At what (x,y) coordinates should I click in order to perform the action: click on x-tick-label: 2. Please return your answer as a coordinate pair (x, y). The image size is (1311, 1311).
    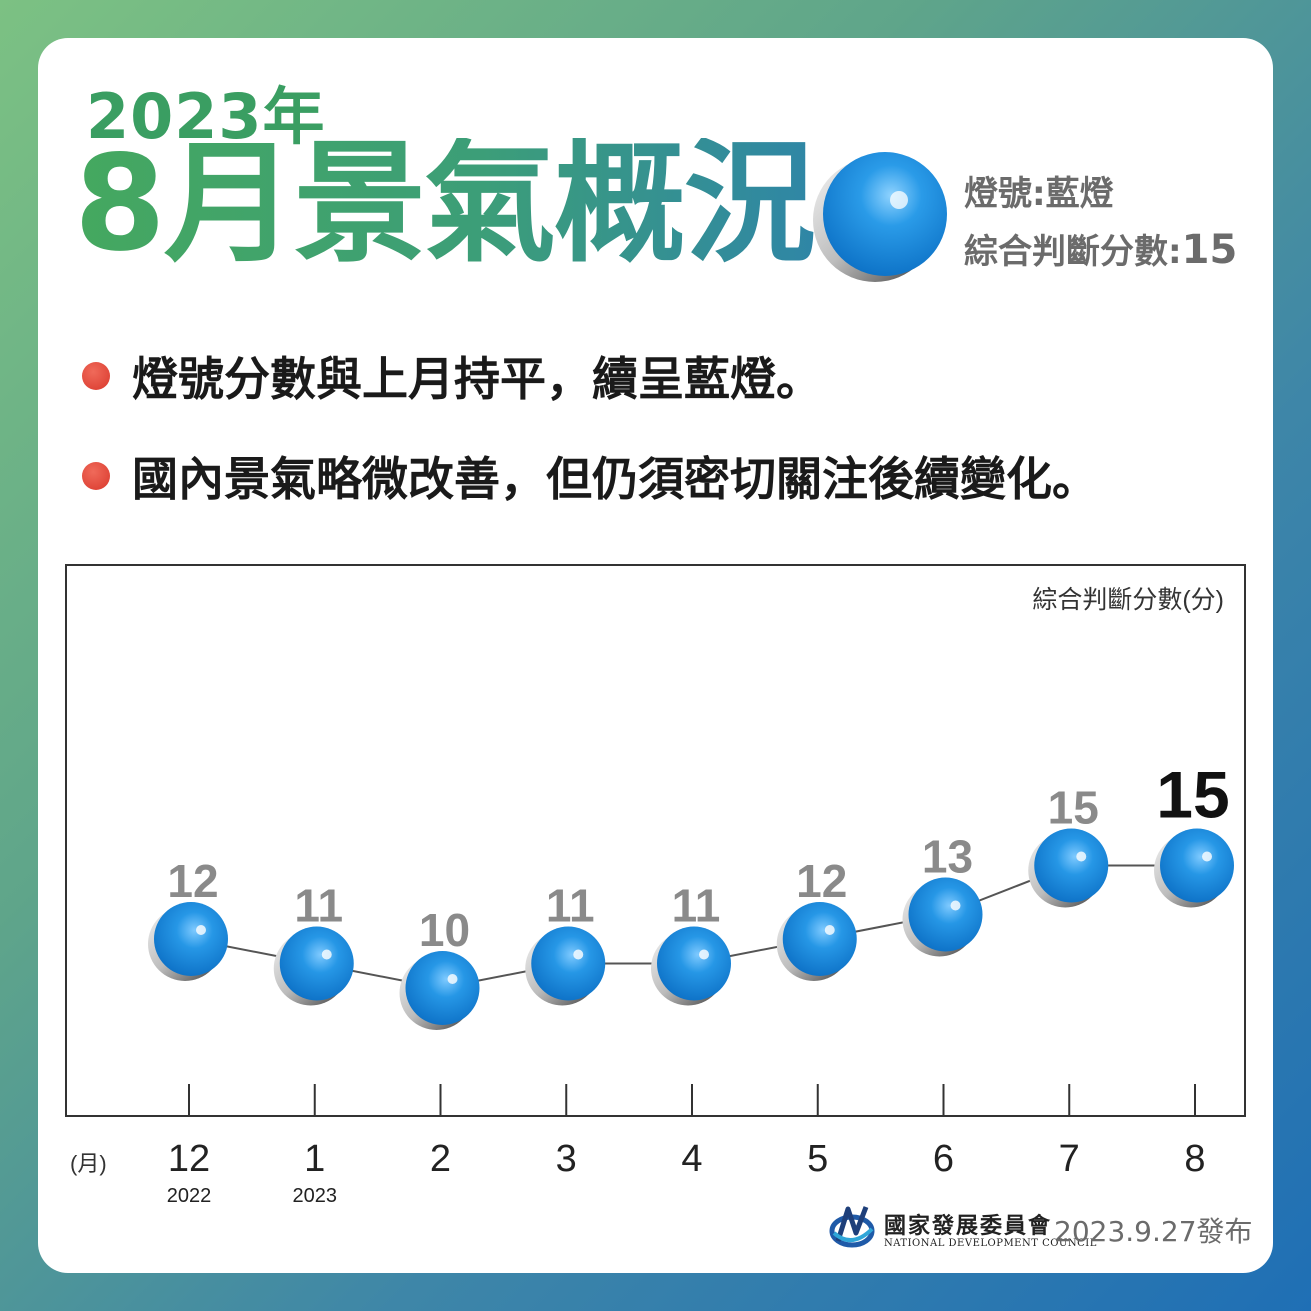
    Looking at the image, I should click on (440, 1159).